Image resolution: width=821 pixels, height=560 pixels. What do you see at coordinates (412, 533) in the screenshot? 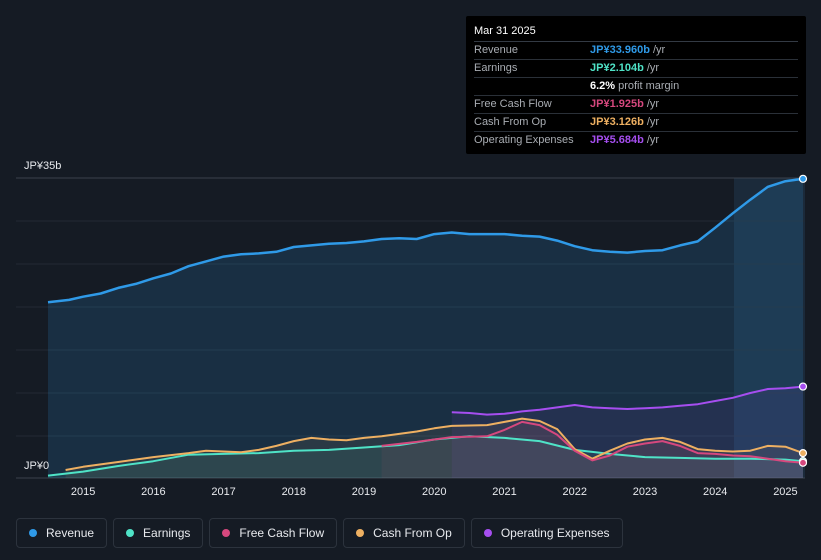
I see `legend-label: Cash From Op` at bounding box center [412, 533].